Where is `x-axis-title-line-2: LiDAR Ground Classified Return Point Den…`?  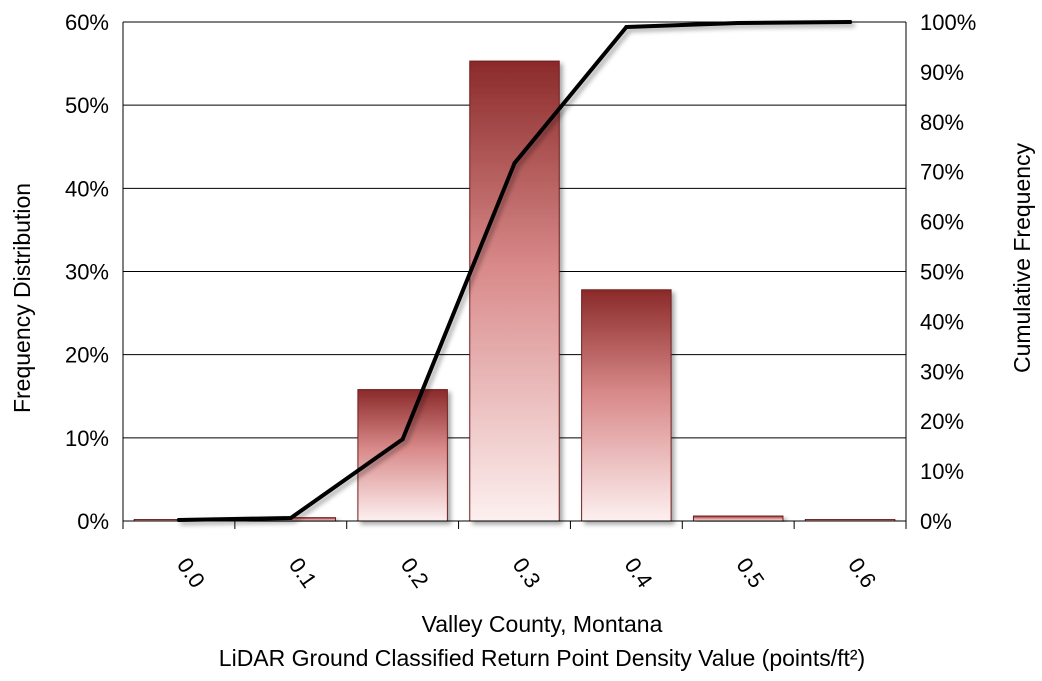 x-axis-title-line-2: LiDAR Ground Classified Return Point Den… is located at coordinates (542, 658).